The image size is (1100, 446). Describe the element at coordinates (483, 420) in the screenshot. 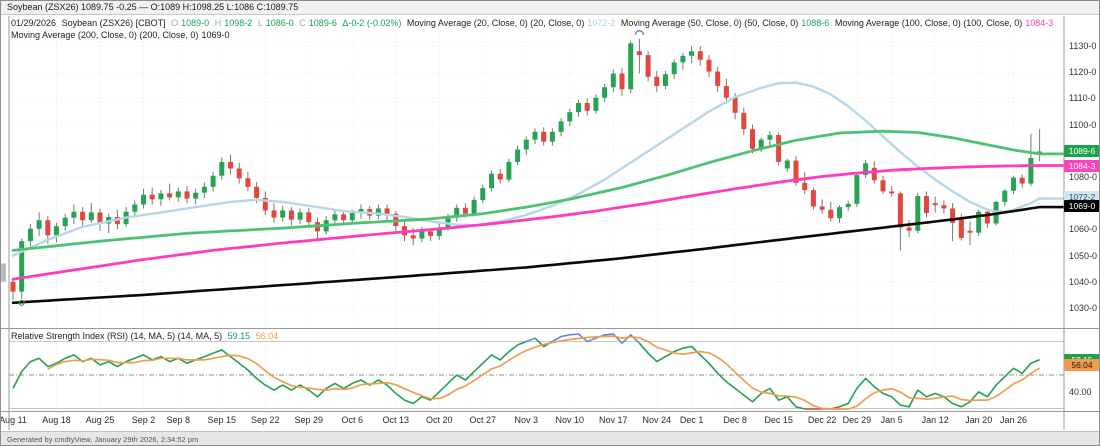

I see `time-axis-label: Oct 27` at that location.